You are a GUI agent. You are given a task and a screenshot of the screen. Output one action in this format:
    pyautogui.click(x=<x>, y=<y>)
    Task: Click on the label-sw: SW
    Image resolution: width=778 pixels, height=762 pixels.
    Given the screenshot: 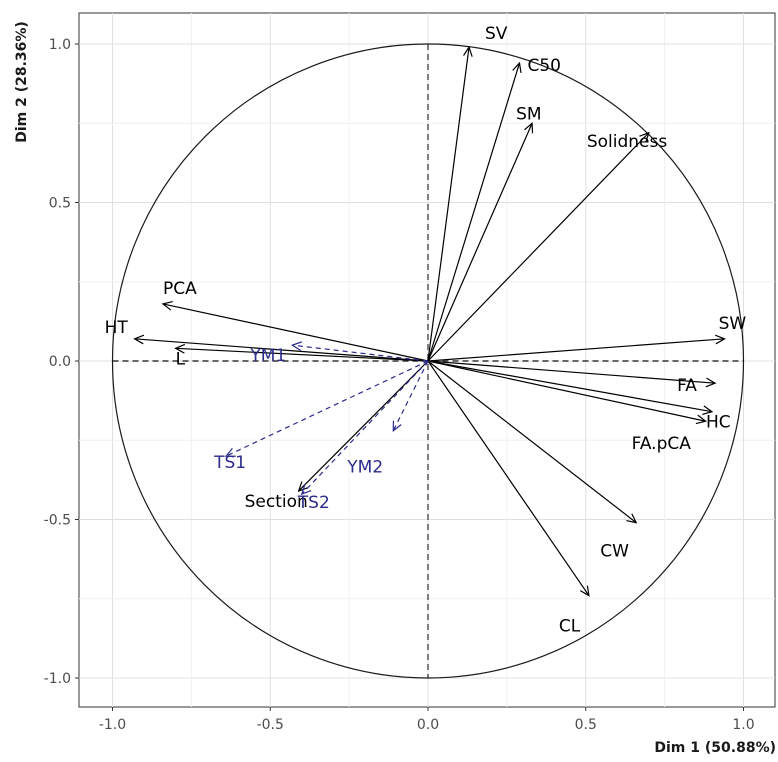 What is the action you would take?
    pyautogui.click(x=733, y=324)
    